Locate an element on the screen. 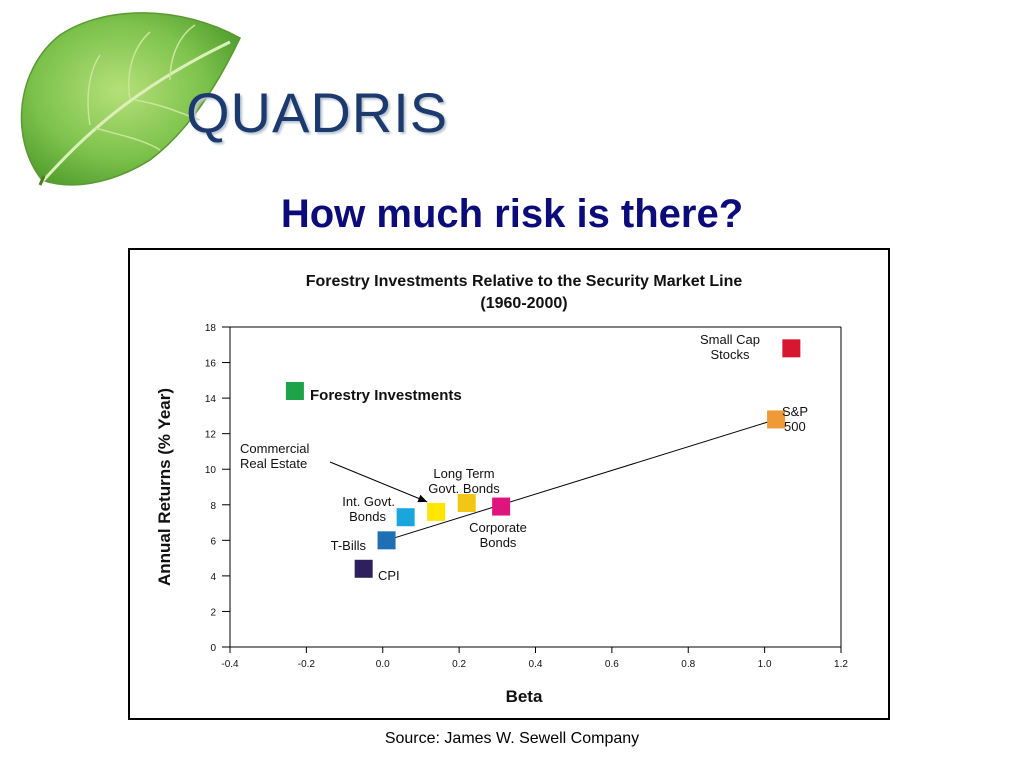  x-tick-label: -0.4 is located at coordinates (230, 664).